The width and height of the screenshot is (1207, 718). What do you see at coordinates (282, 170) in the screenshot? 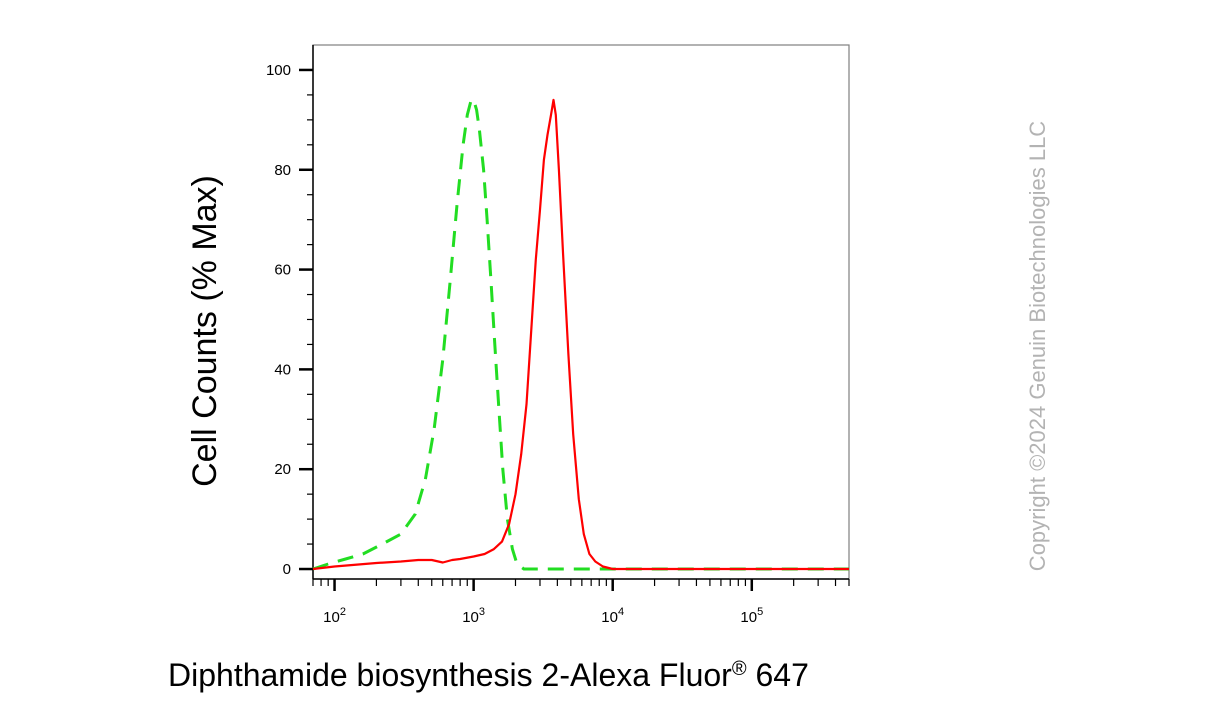
I see `y-tick-label: 80` at bounding box center [282, 170].